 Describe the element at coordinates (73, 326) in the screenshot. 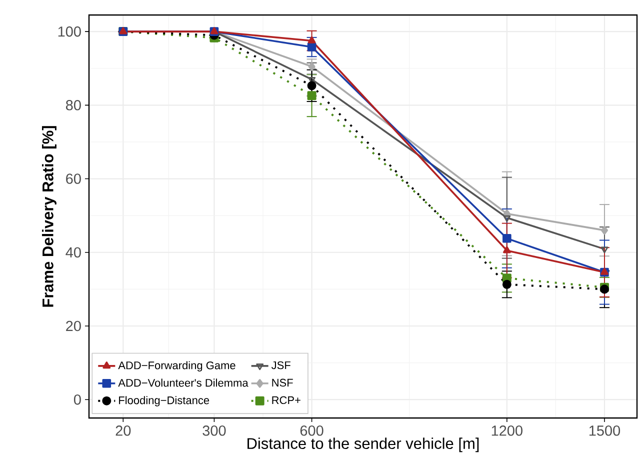

I see `y-tick-label: 20` at that location.